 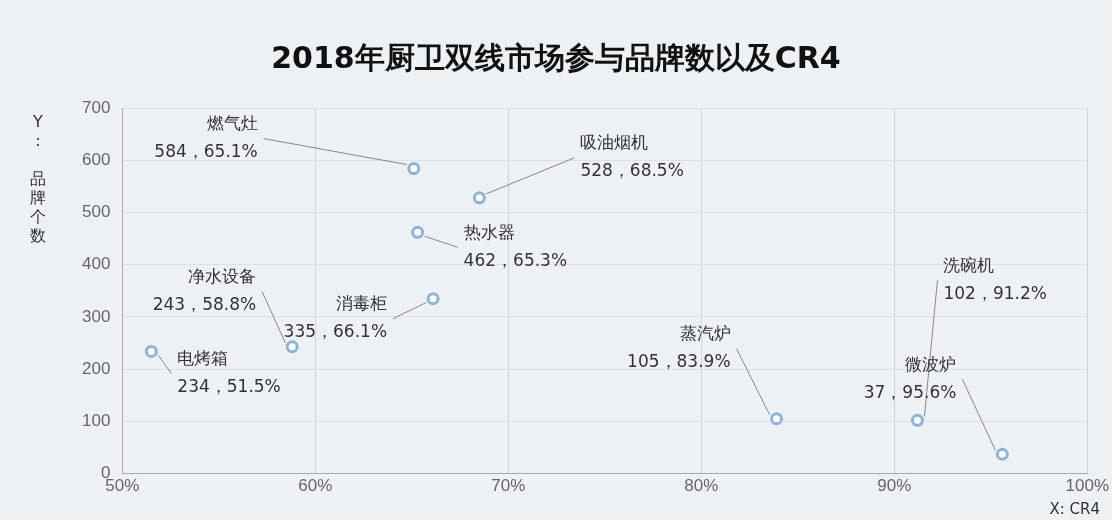 What do you see at coordinates (96, 316) in the screenshot?
I see `y-tick-label: 300` at bounding box center [96, 316].